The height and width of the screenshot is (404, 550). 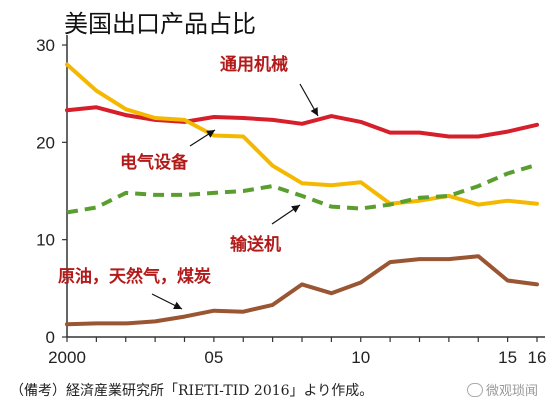 What do you see at coordinates (254, 64) in the screenshot?
I see `series-annotation-label: 通用机械` at bounding box center [254, 64].